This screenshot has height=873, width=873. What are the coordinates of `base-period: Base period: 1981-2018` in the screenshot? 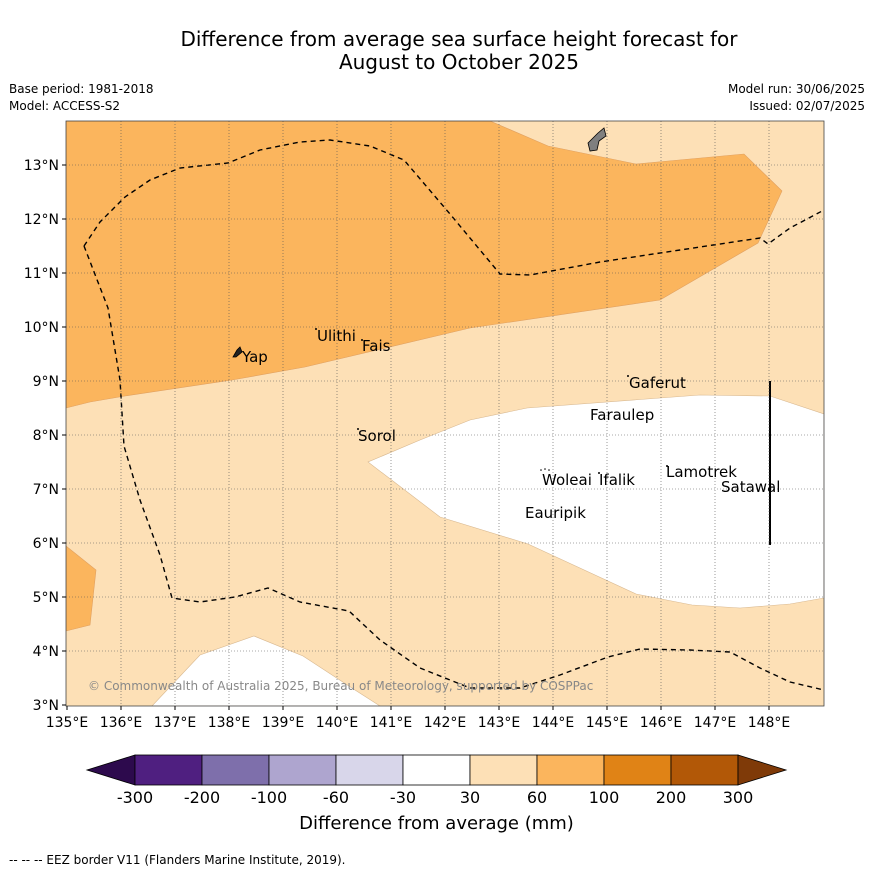 It's located at (81, 89).